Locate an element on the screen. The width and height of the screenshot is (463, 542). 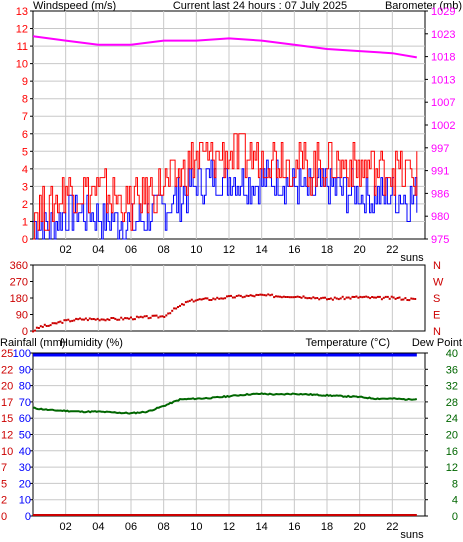
rain-tick-label: 20 is located at coordinates (7, 387).